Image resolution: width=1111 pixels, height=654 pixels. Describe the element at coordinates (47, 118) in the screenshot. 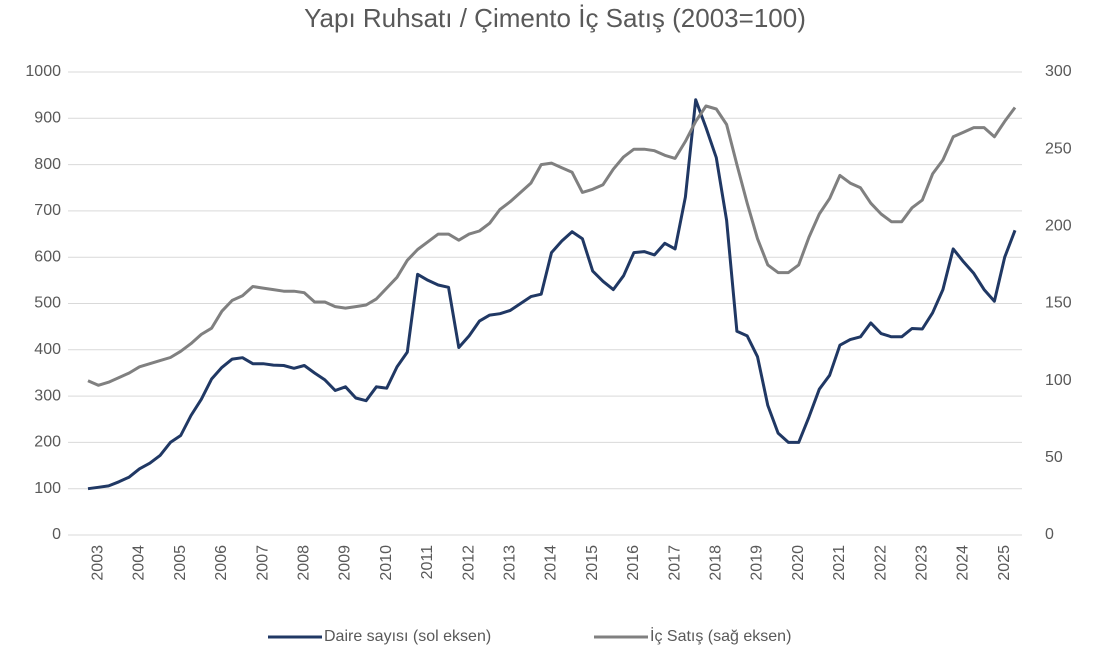

I see `y-tick-label: 900` at that location.